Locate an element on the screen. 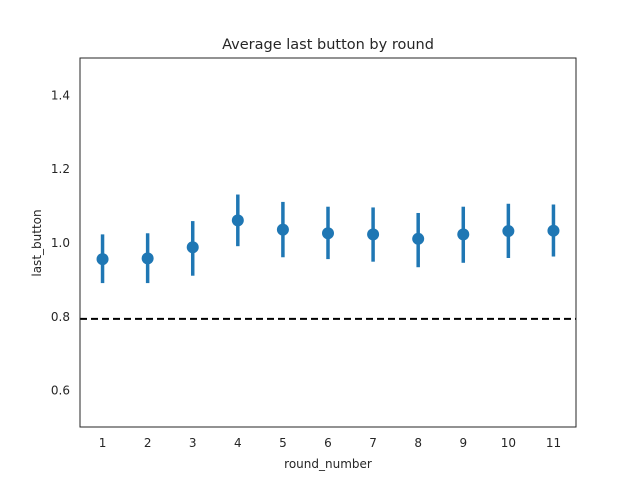  y-tick-label-0.6: 0.6 is located at coordinates (60, 391).